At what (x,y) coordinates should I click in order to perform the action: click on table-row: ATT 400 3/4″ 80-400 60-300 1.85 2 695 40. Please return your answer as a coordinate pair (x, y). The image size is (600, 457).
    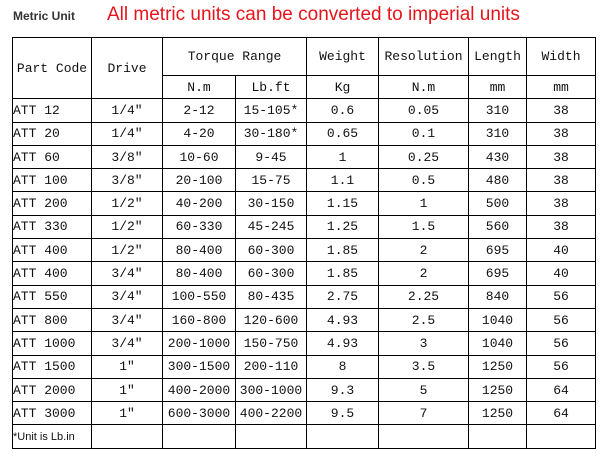
    Looking at the image, I should click on (304, 273).